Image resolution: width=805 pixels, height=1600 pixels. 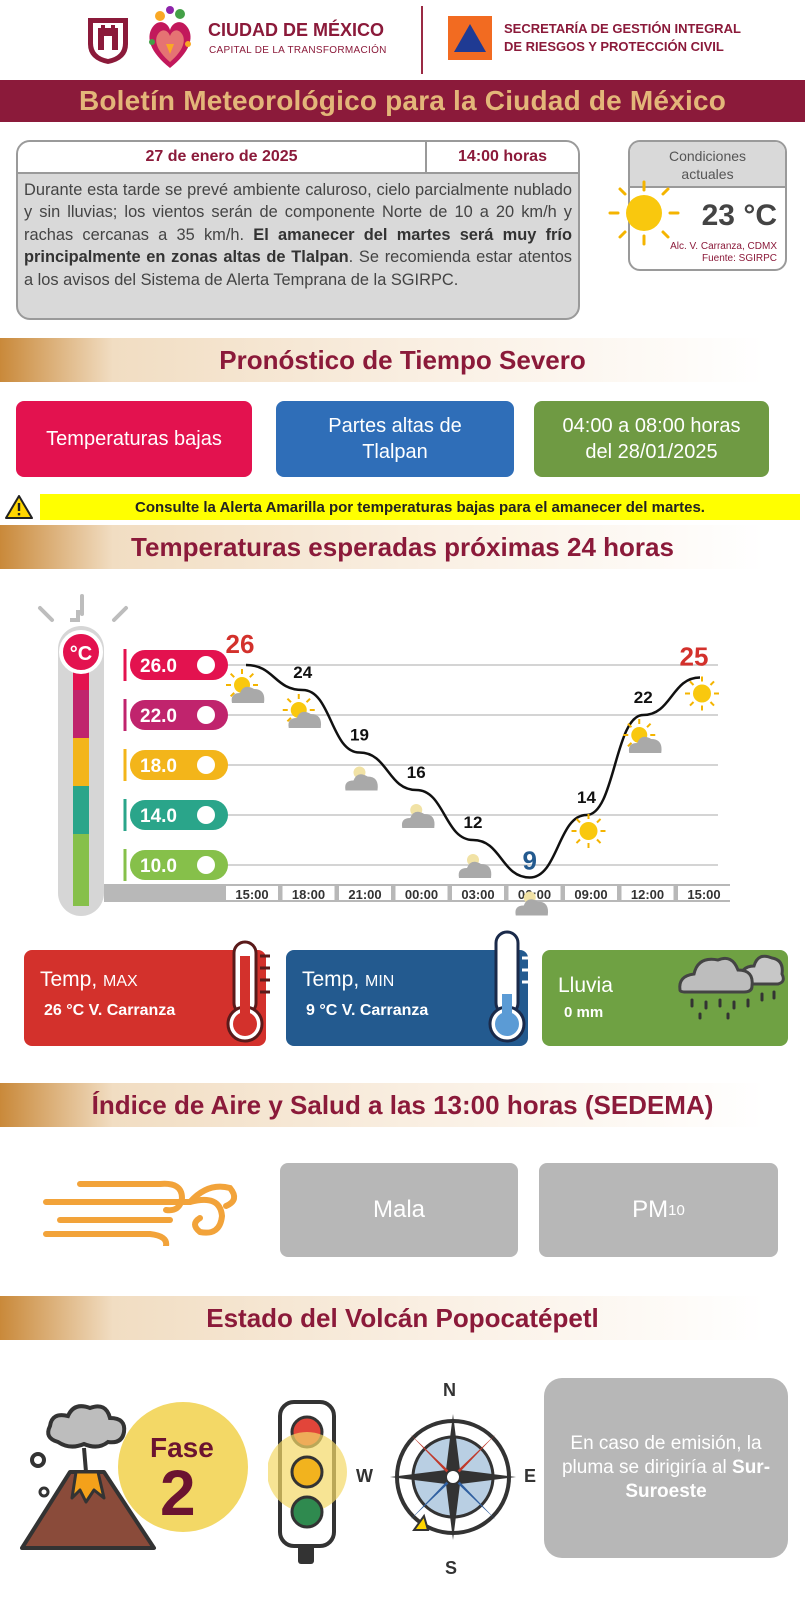 I want to click on min-temp-label: Temp, MIN, so click(x=348, y=980).